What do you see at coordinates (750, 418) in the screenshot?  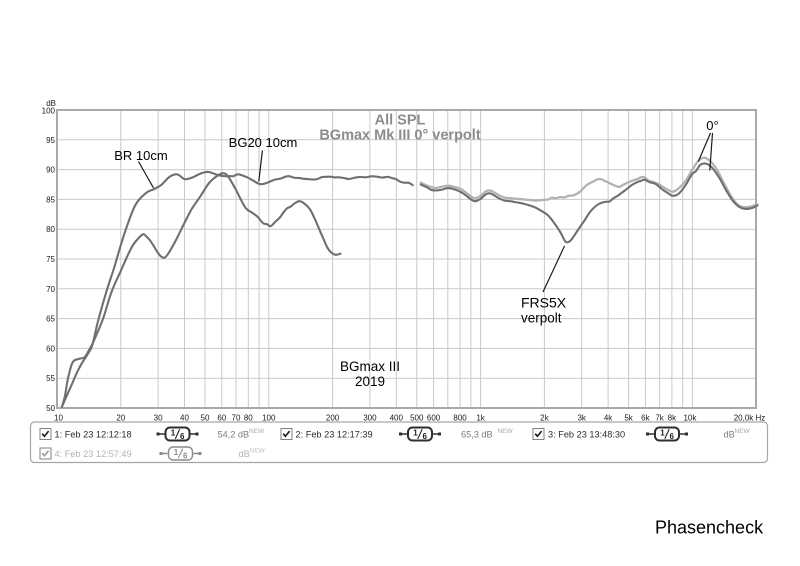 I see `svg-text: 20,0k Hz` at bounding box center [750, 418].